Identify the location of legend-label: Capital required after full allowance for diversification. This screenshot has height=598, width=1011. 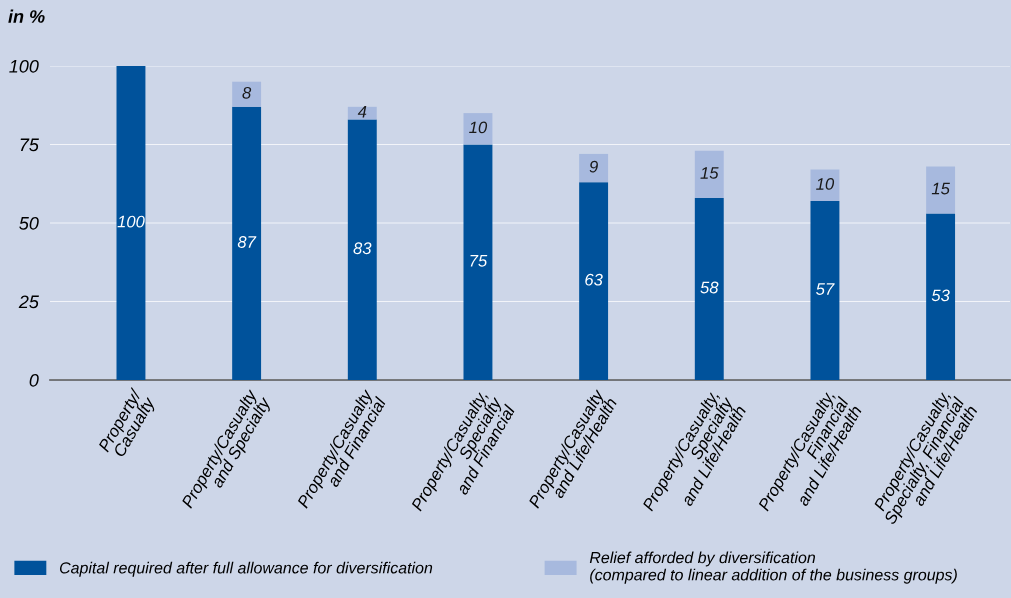
(246, 569).